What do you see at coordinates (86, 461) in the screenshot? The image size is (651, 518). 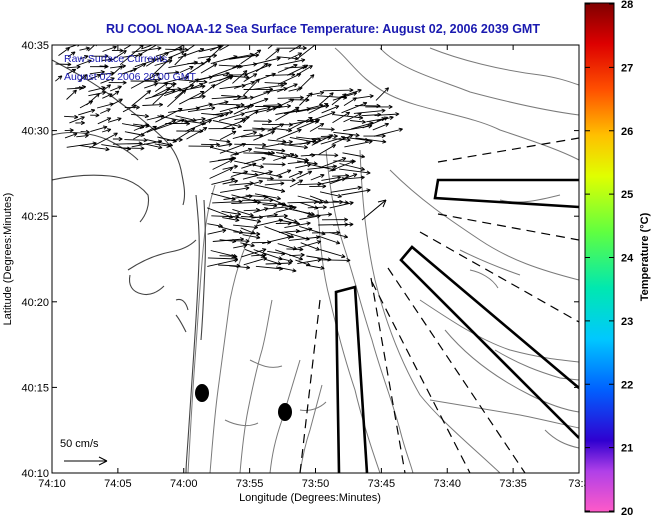 I see `scale-arrow` at bounding box center [86, 461].